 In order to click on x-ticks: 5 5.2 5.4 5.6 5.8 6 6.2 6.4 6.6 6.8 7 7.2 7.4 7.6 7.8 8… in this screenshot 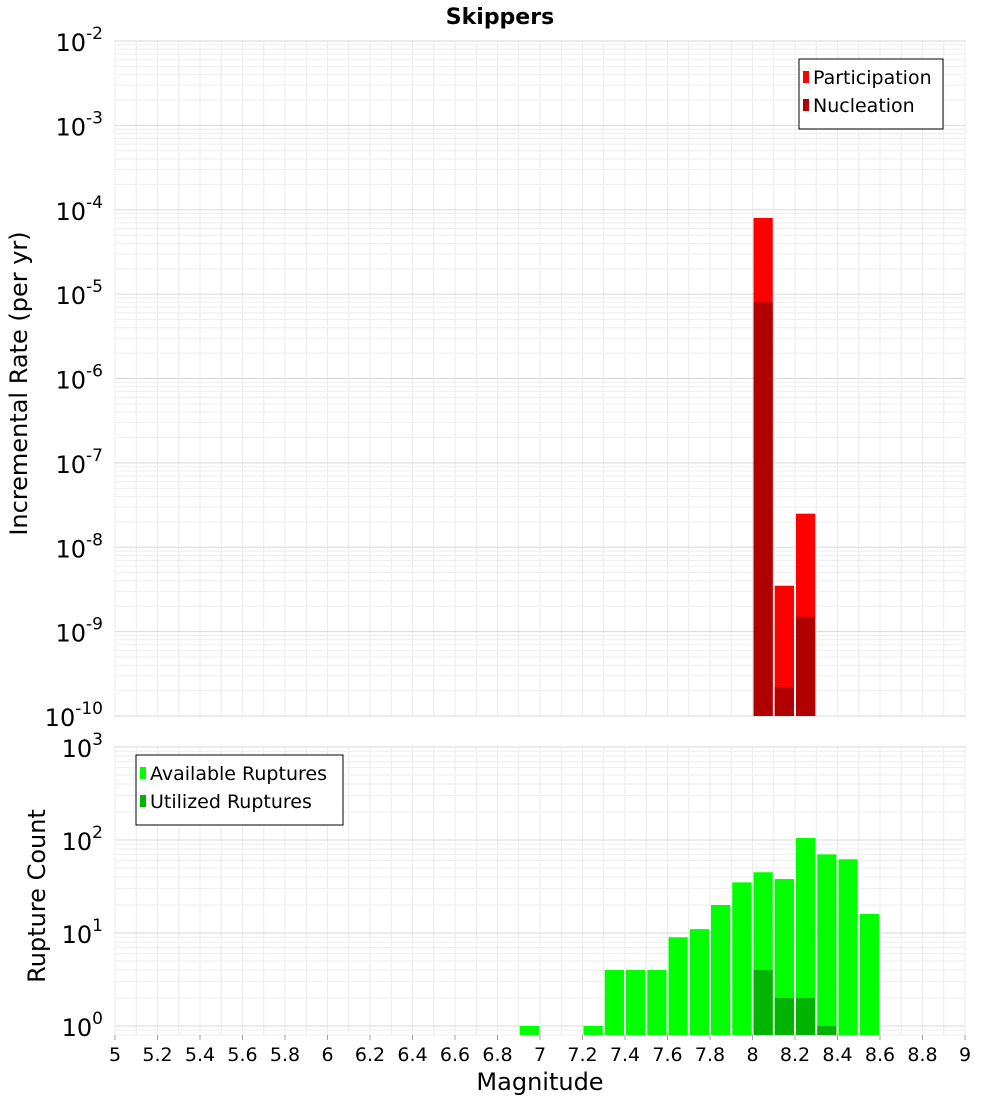, I will do `click(540, 1050)`.